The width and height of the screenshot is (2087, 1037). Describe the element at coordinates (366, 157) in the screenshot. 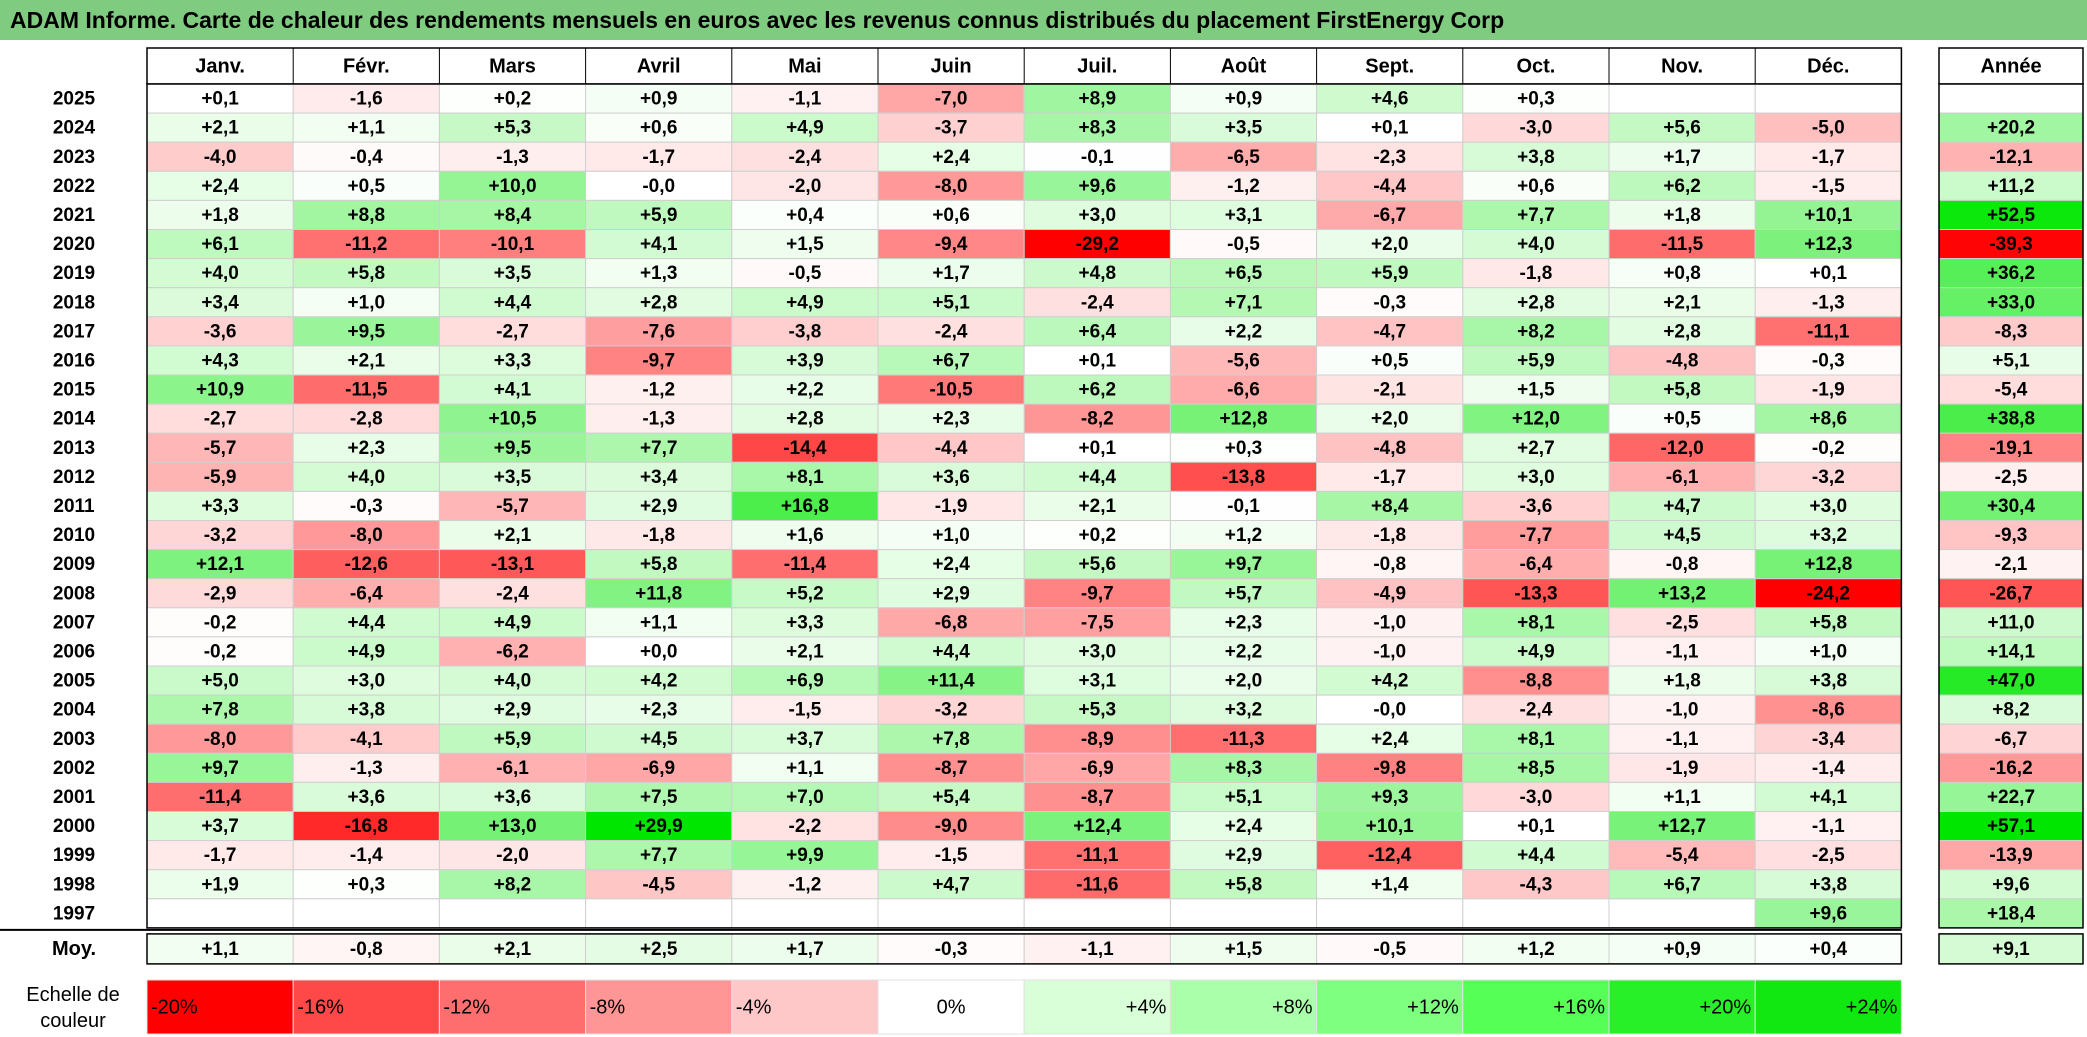

I see `cell-value: -0,4` at that location.